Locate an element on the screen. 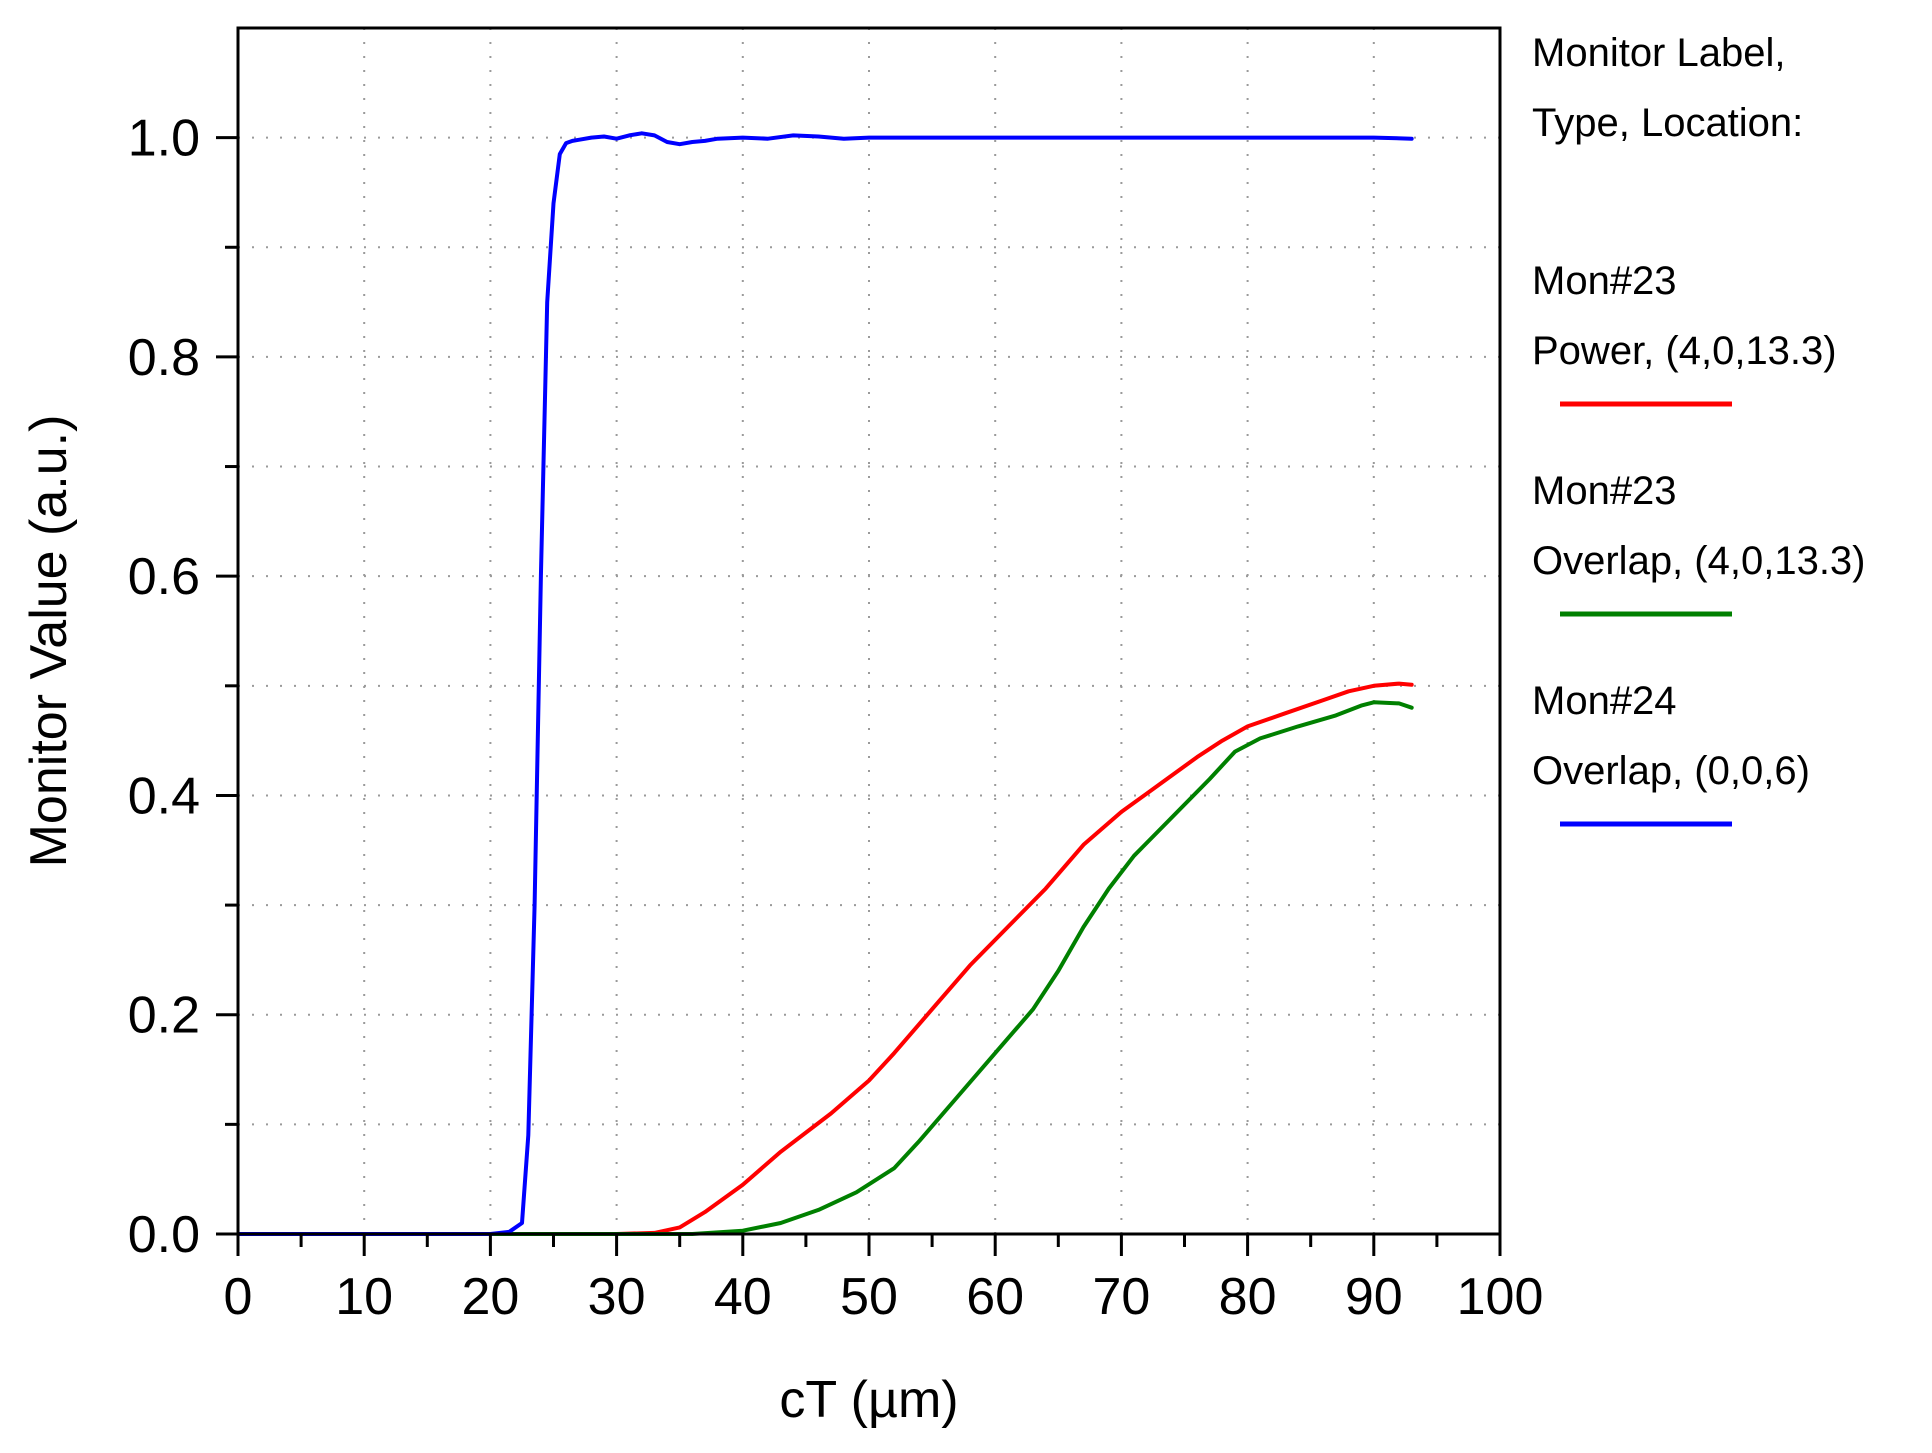  y-tick-label: 0.4 is located at coordinates (164, 796).